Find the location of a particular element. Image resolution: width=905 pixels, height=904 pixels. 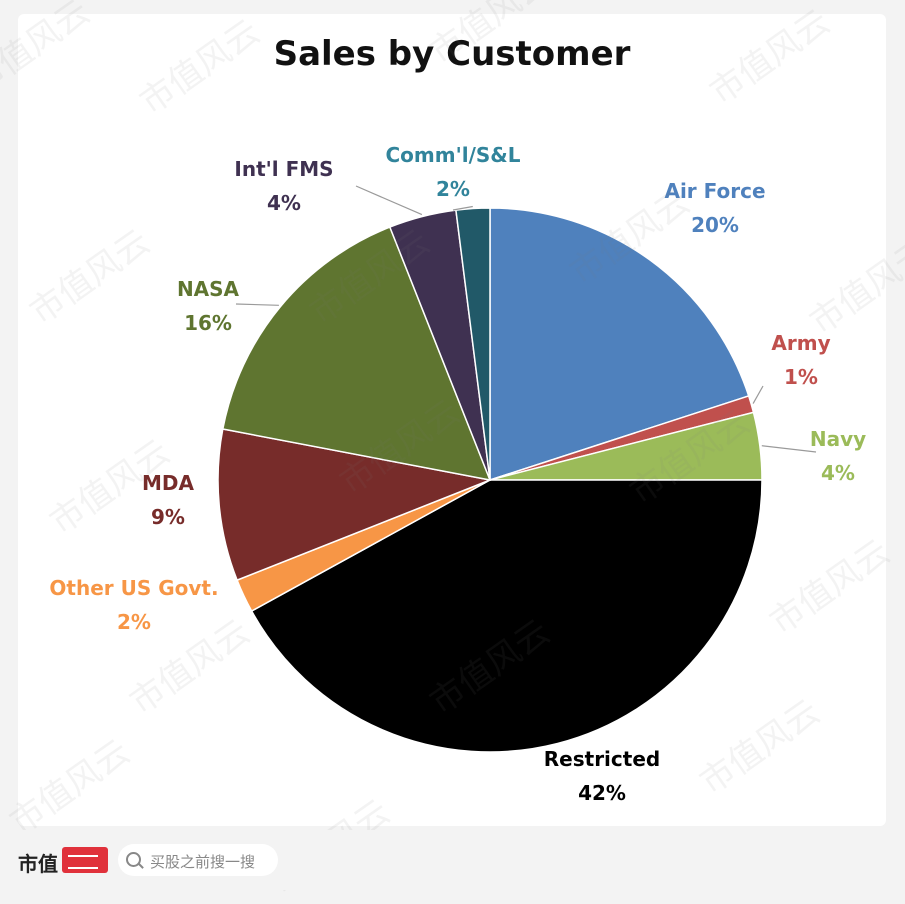

slice-name-label: Int'l FMS is located at coordinates (283, 169).